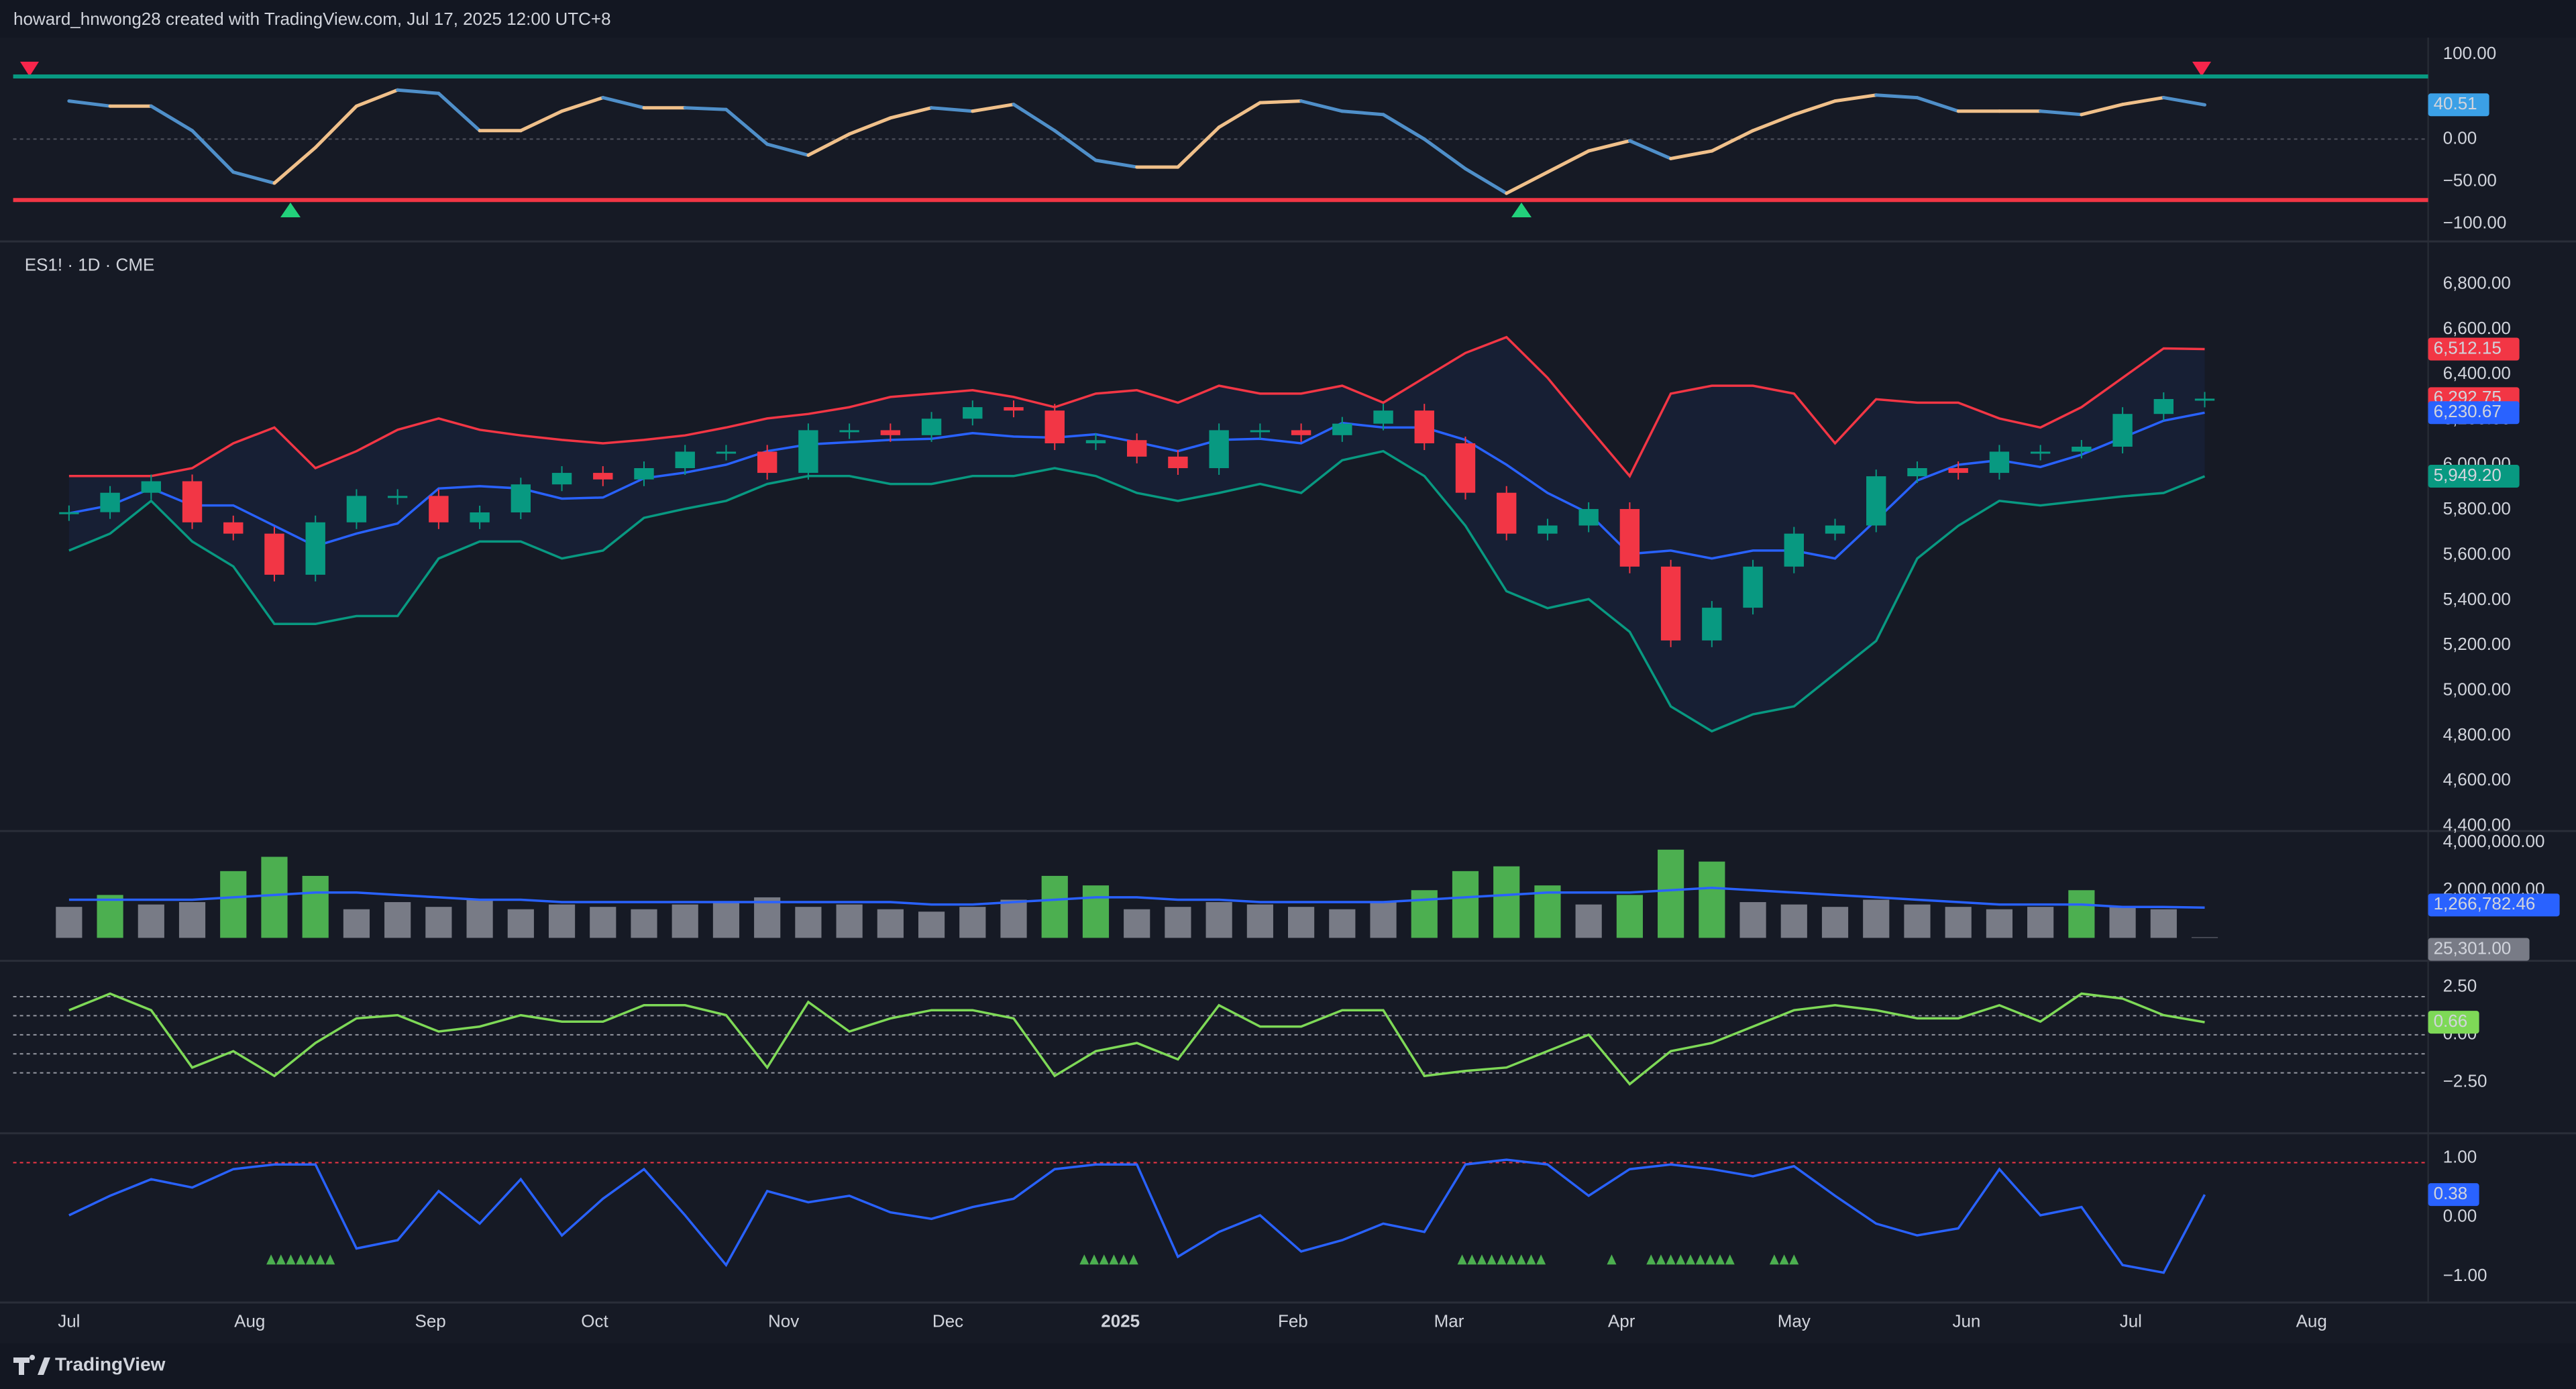 The height and width of the screenshot is (1389, 2576). What do you see at coordinates (69, 1321) in the screenshot?
I see `x-tick-label: Jul` at bounding box center [69, 1321].